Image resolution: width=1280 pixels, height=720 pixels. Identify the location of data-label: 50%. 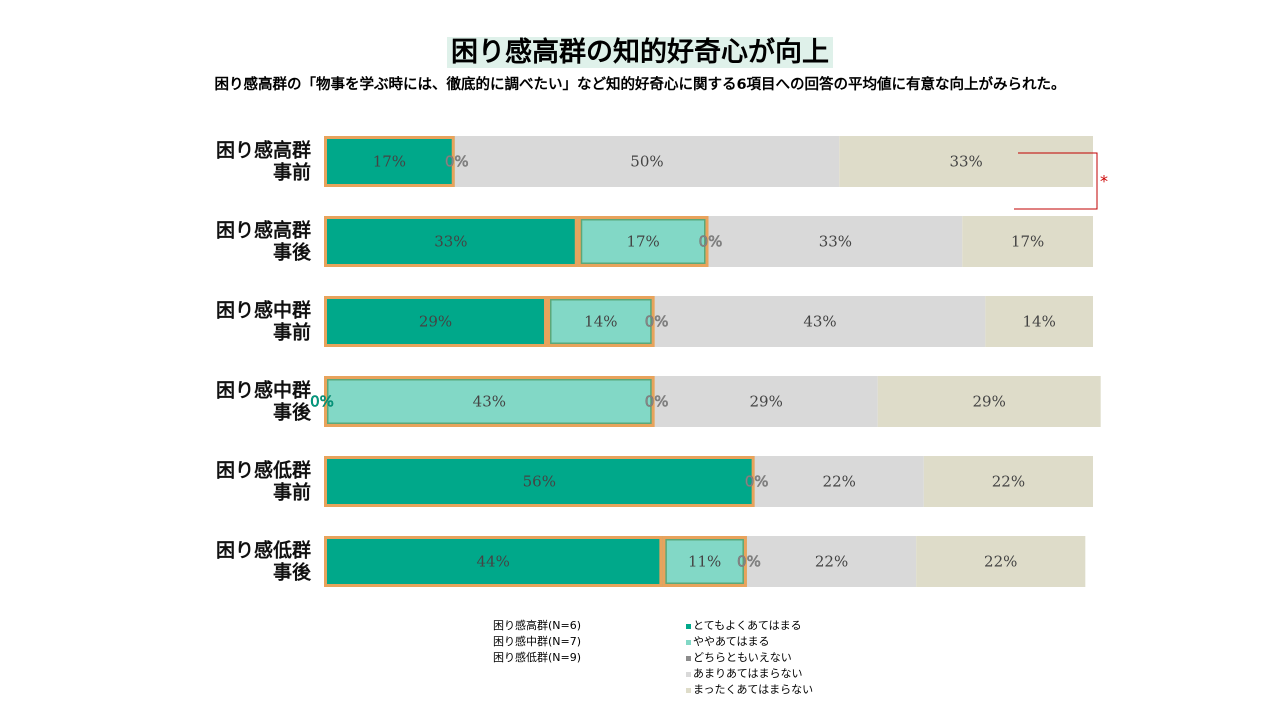
(646, 162).